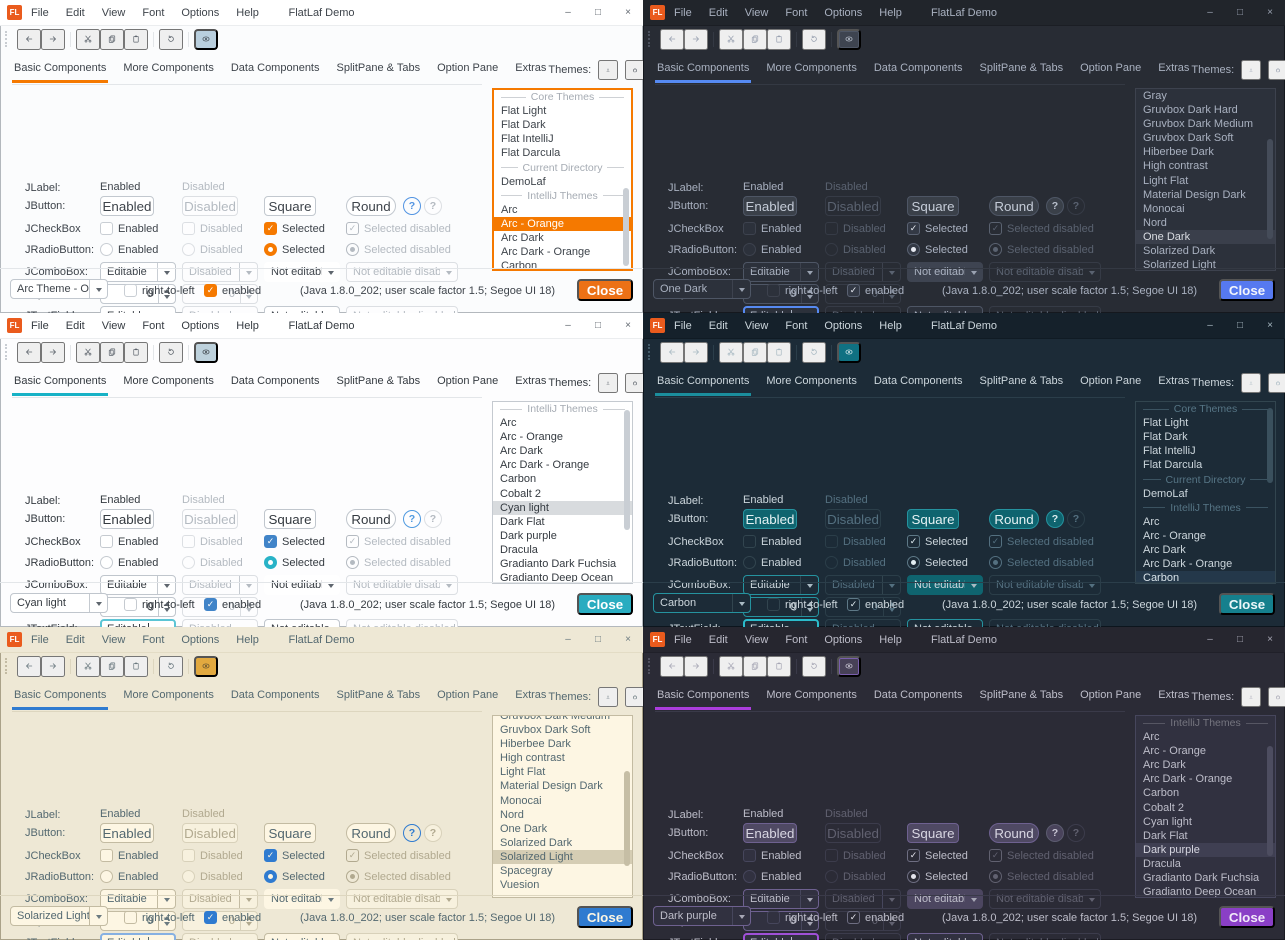 This screenshot has height=940, width=1285. What do you see at coordinates (702, 289) in the screenshot?
I see `theme-combobox: One Dark` at bounding box center [702, 289].